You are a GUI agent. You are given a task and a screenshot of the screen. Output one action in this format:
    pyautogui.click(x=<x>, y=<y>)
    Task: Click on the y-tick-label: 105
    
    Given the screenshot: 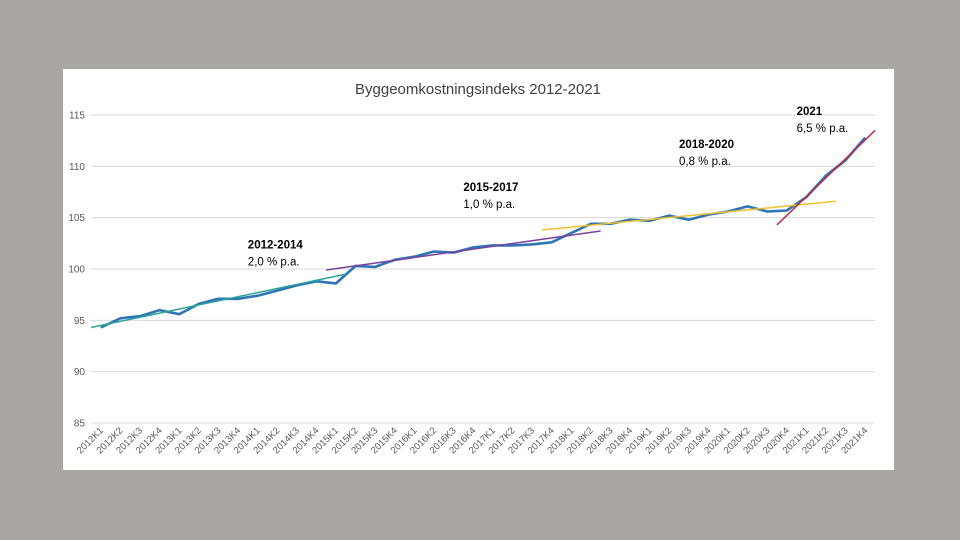 What is the action you would take?
    pyautogui.click(x=76, y=218)
    